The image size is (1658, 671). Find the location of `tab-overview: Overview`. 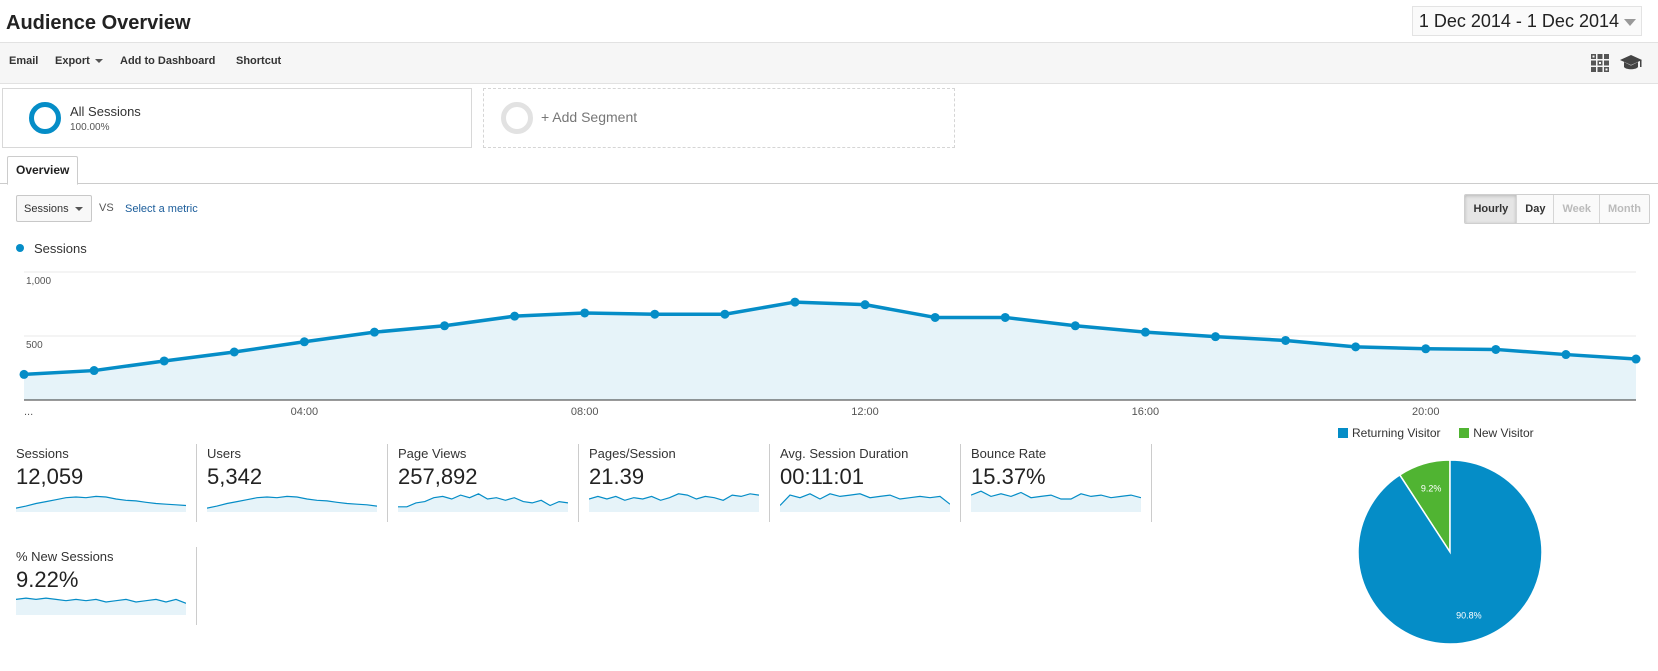

tab-overview: Overview is located at coordinates (43, 170).